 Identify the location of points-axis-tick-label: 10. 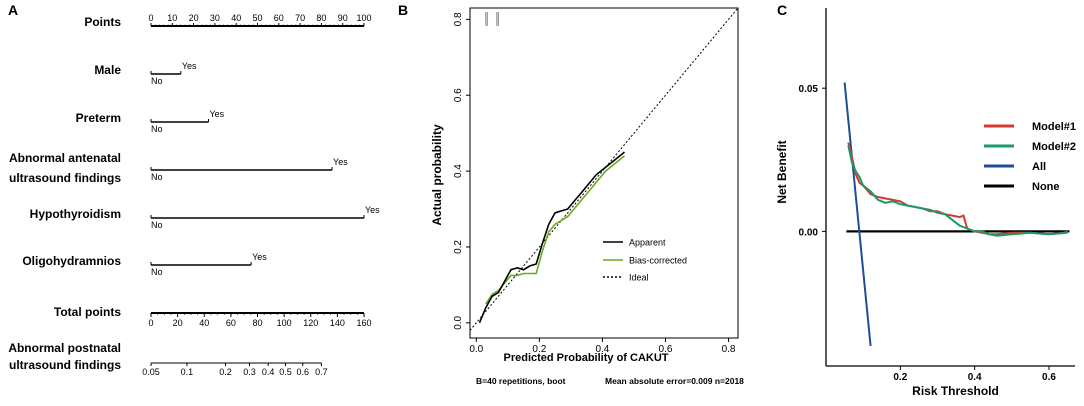
(172, 18).